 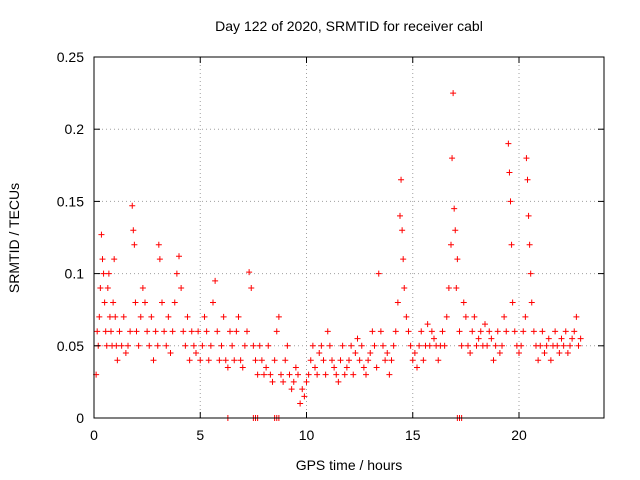 I want to click on y-tick-label: 0.1, so click(x=75, y=274).